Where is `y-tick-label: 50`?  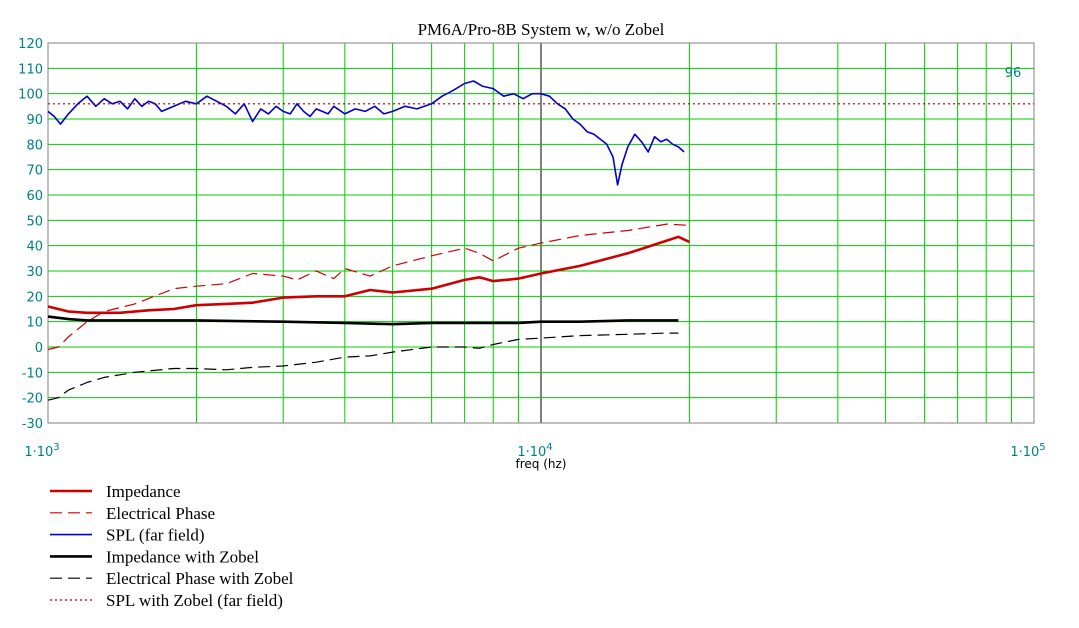 y-tick-label: 50 is located at coordinates (34, 221).